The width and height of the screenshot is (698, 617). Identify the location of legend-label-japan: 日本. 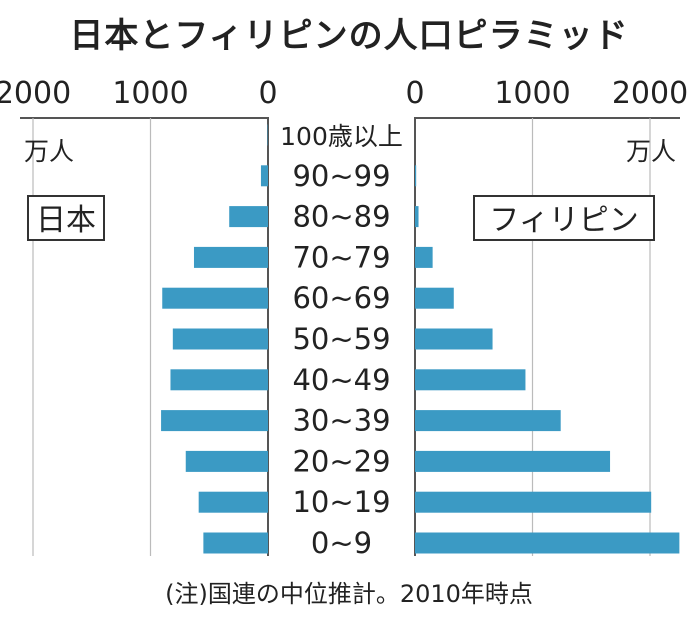
(66, 220).